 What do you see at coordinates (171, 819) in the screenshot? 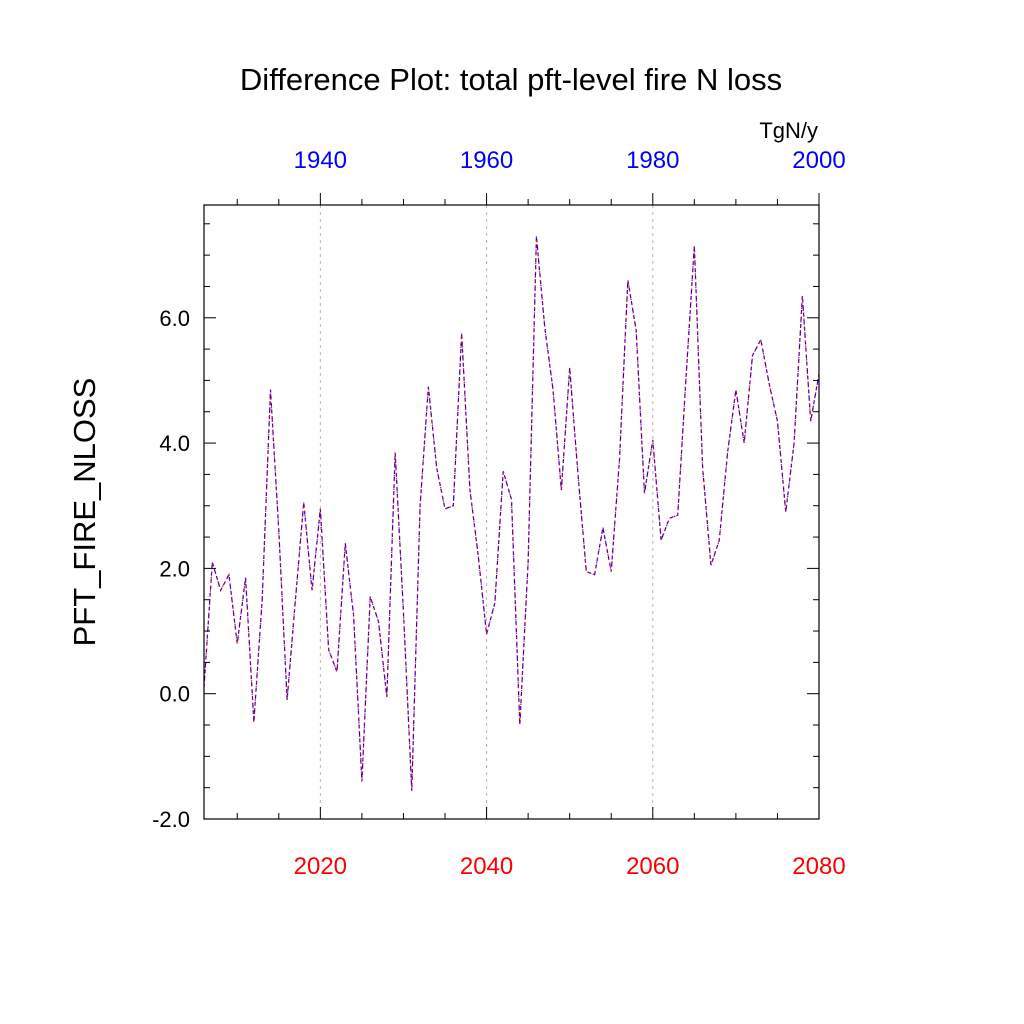
I see `y-tick-label: -2.0` at bounding box center [171, 819].